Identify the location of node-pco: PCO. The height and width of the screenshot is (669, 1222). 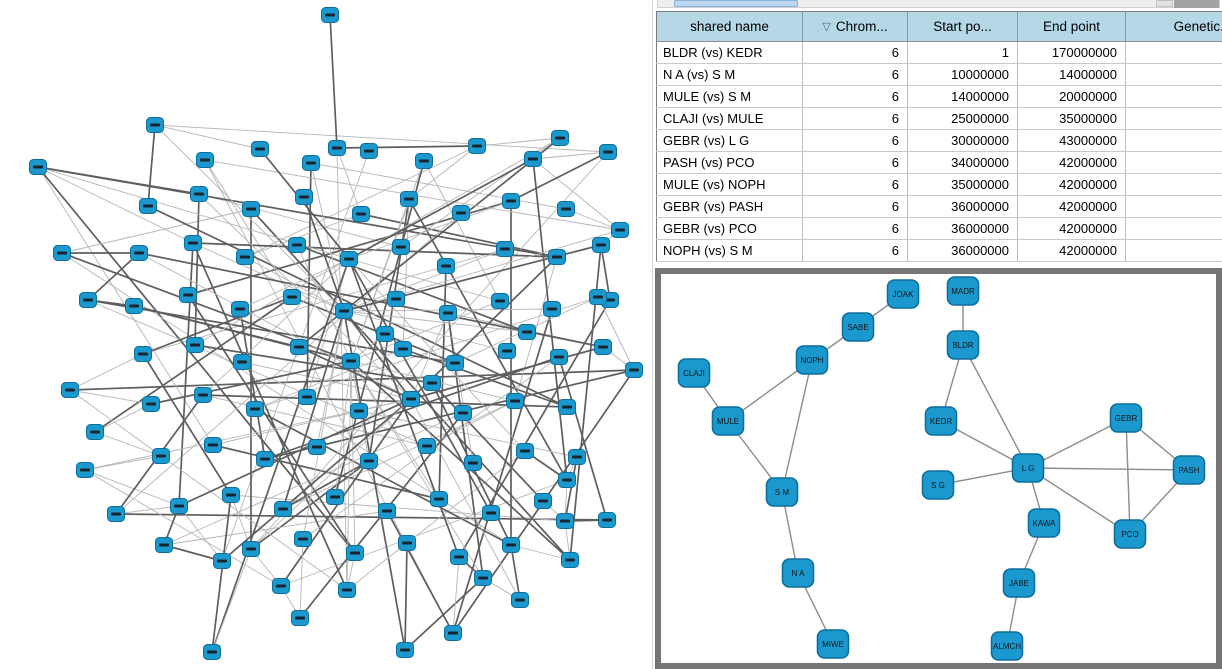
(1130, 534).